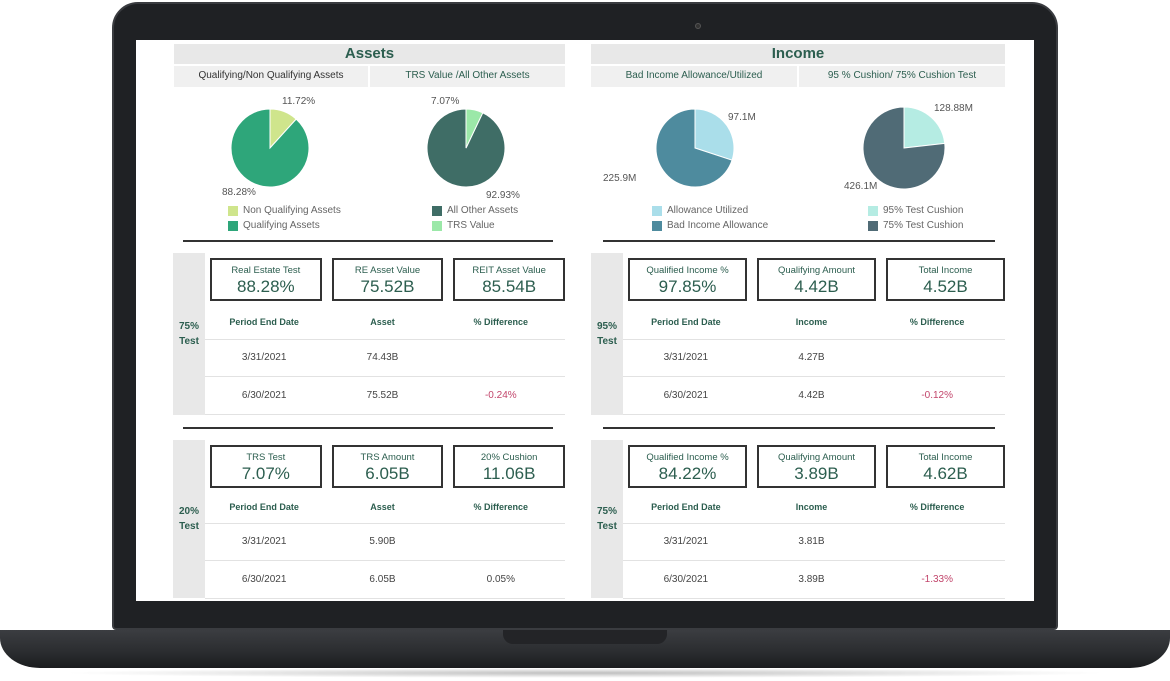 The image size is (1170, 681). Describe the element at coordinates (687, 473) in the screenshot. I see `kpi-value: 84.22%` at that location.